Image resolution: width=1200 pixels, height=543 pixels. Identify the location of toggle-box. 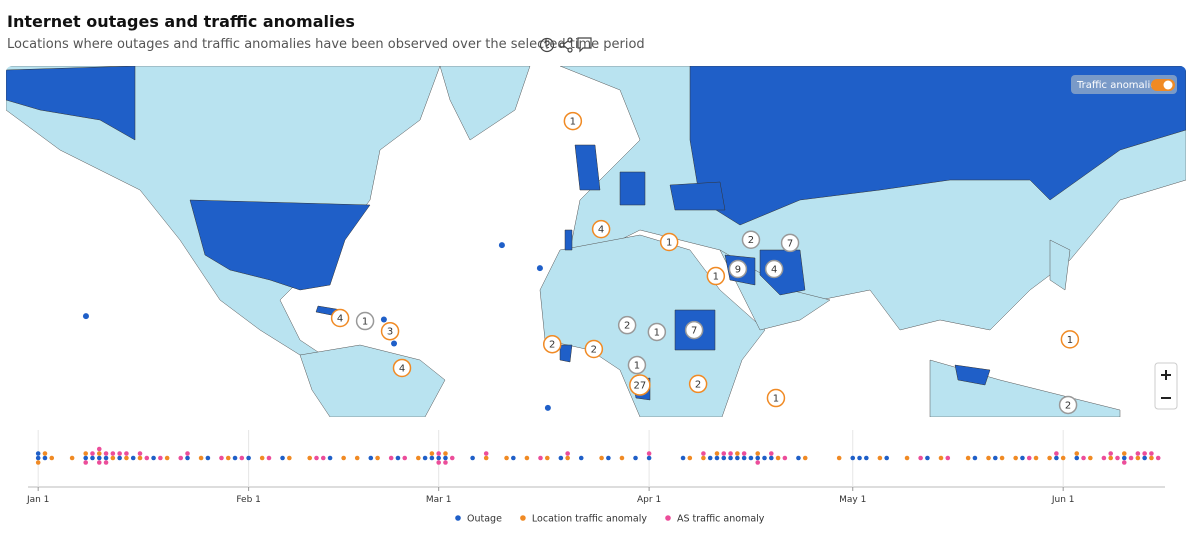
(1124, 84).